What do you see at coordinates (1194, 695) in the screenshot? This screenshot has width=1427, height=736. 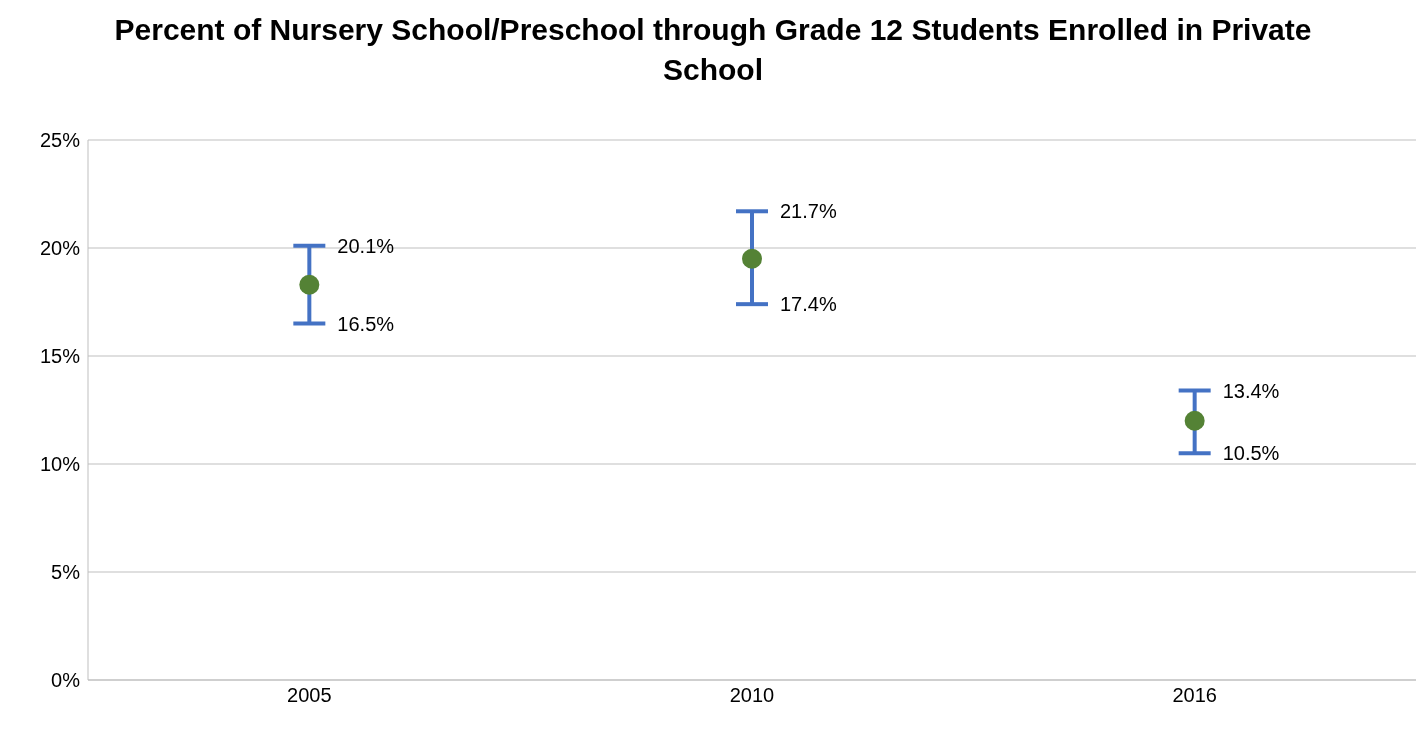 I see `x-tick-label: 2016` at bounding box center [1194, 695].